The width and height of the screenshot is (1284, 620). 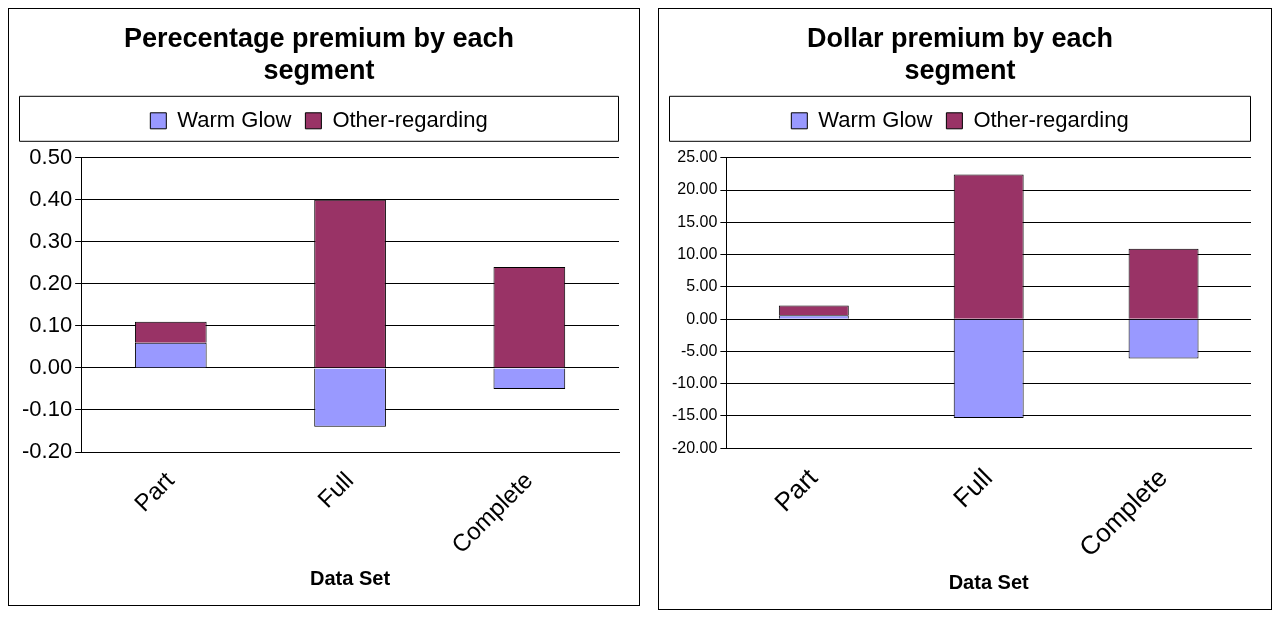 What do you see at coordinates (319, 54) in the screenshot?
I see `chart-title: Perecentage premium by each segment` at bounding box center [319, 54].